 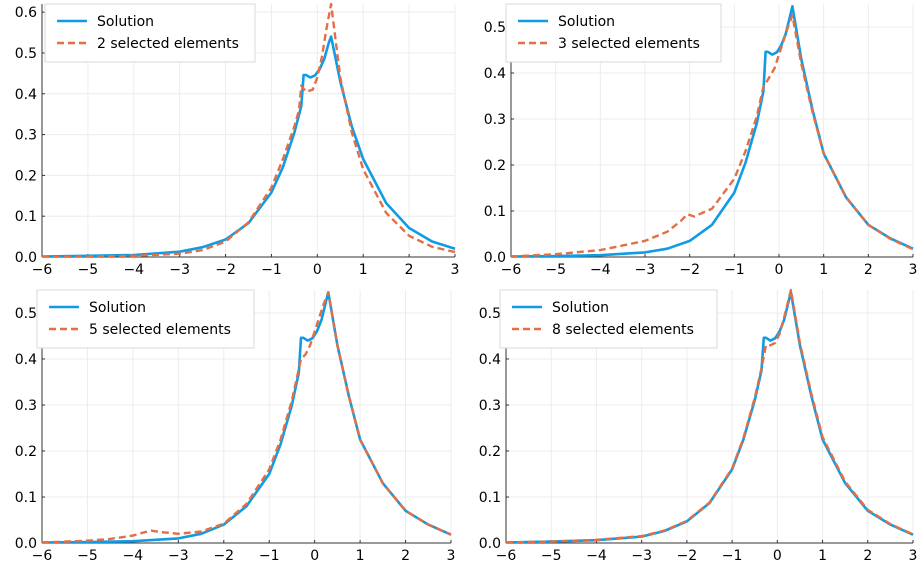 I want to click on y-tick-label: 0.6, so click(x=26, y=13).